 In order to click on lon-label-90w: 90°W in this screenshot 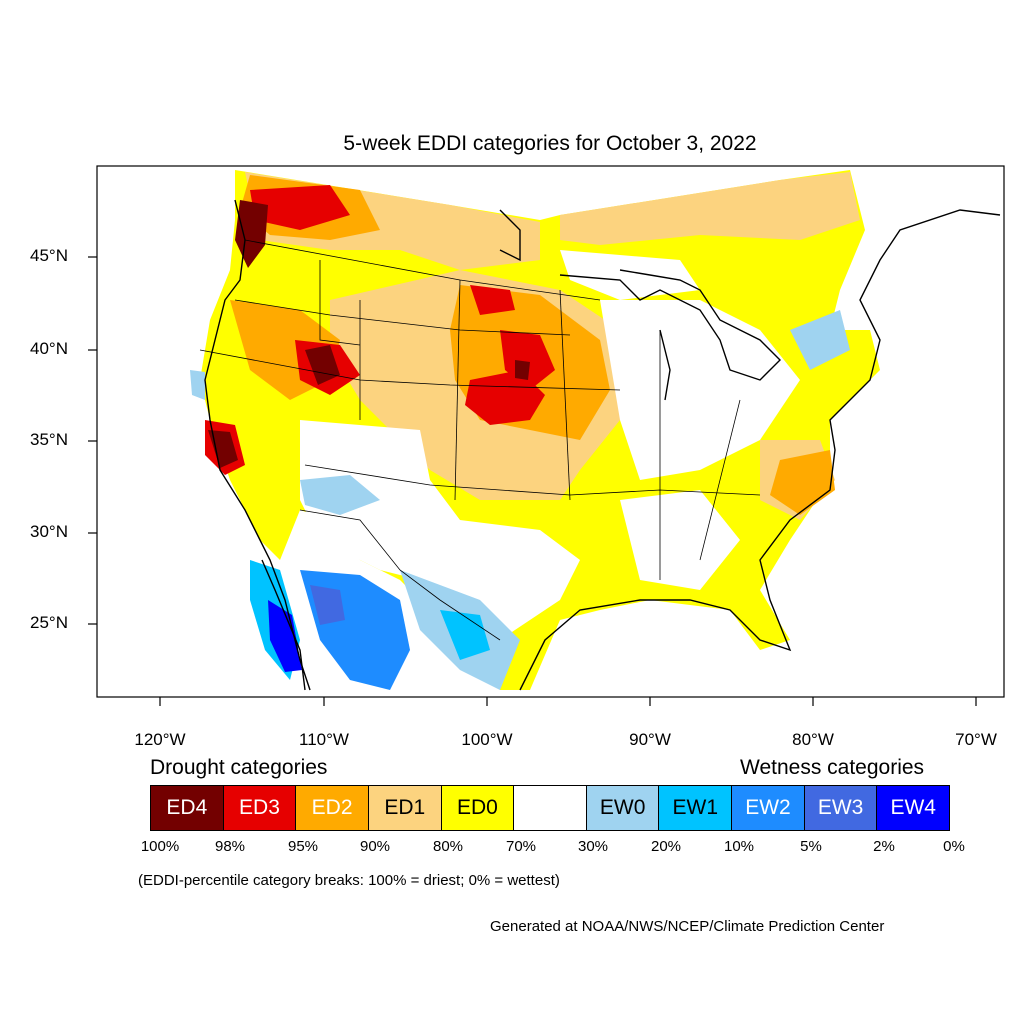, I will do `click(650, 739)`.